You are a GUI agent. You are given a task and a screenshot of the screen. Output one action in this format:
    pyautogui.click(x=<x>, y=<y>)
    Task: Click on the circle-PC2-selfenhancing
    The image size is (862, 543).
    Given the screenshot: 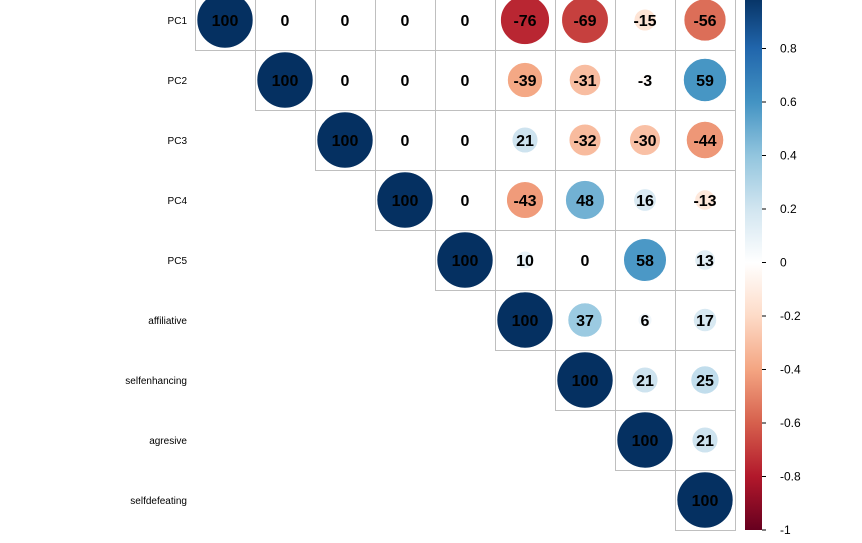 What is the action you would take?
    pyautogui.click(x=585, y=80)
    